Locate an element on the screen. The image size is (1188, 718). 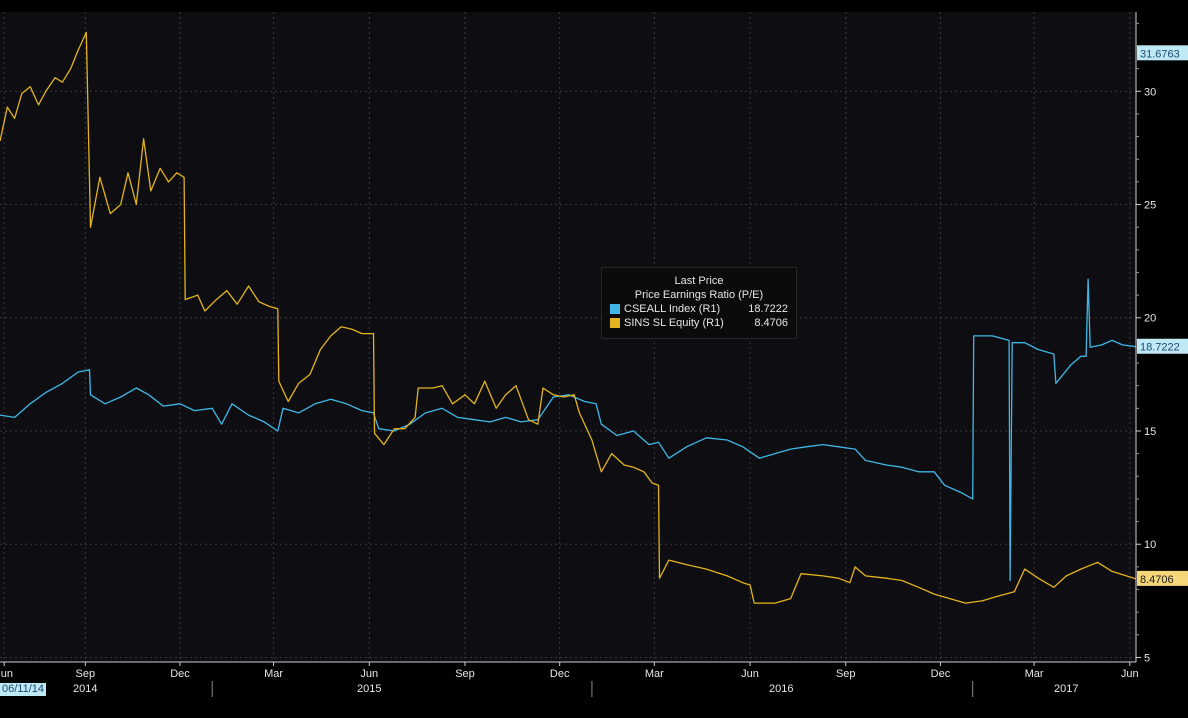
legend-name-cseall: CSEALL Index (R1) is located at coordinates (672, 309).